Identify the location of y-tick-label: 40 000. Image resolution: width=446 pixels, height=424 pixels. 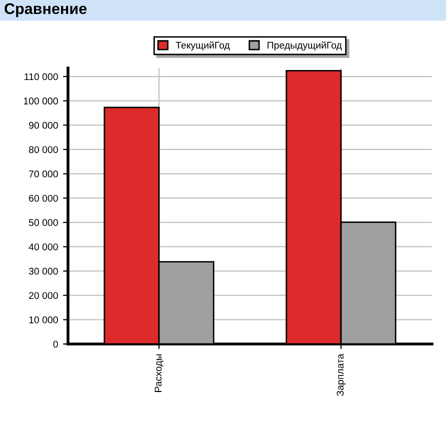
(43, 246).